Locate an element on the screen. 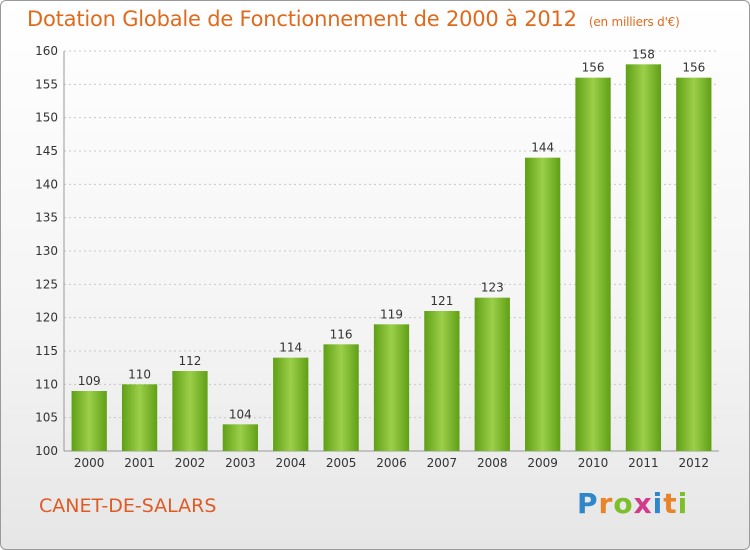 The width and height of the screenshot is (750, 550). x-tick-label-2006: 2006 is located at coordinates (391, 463).